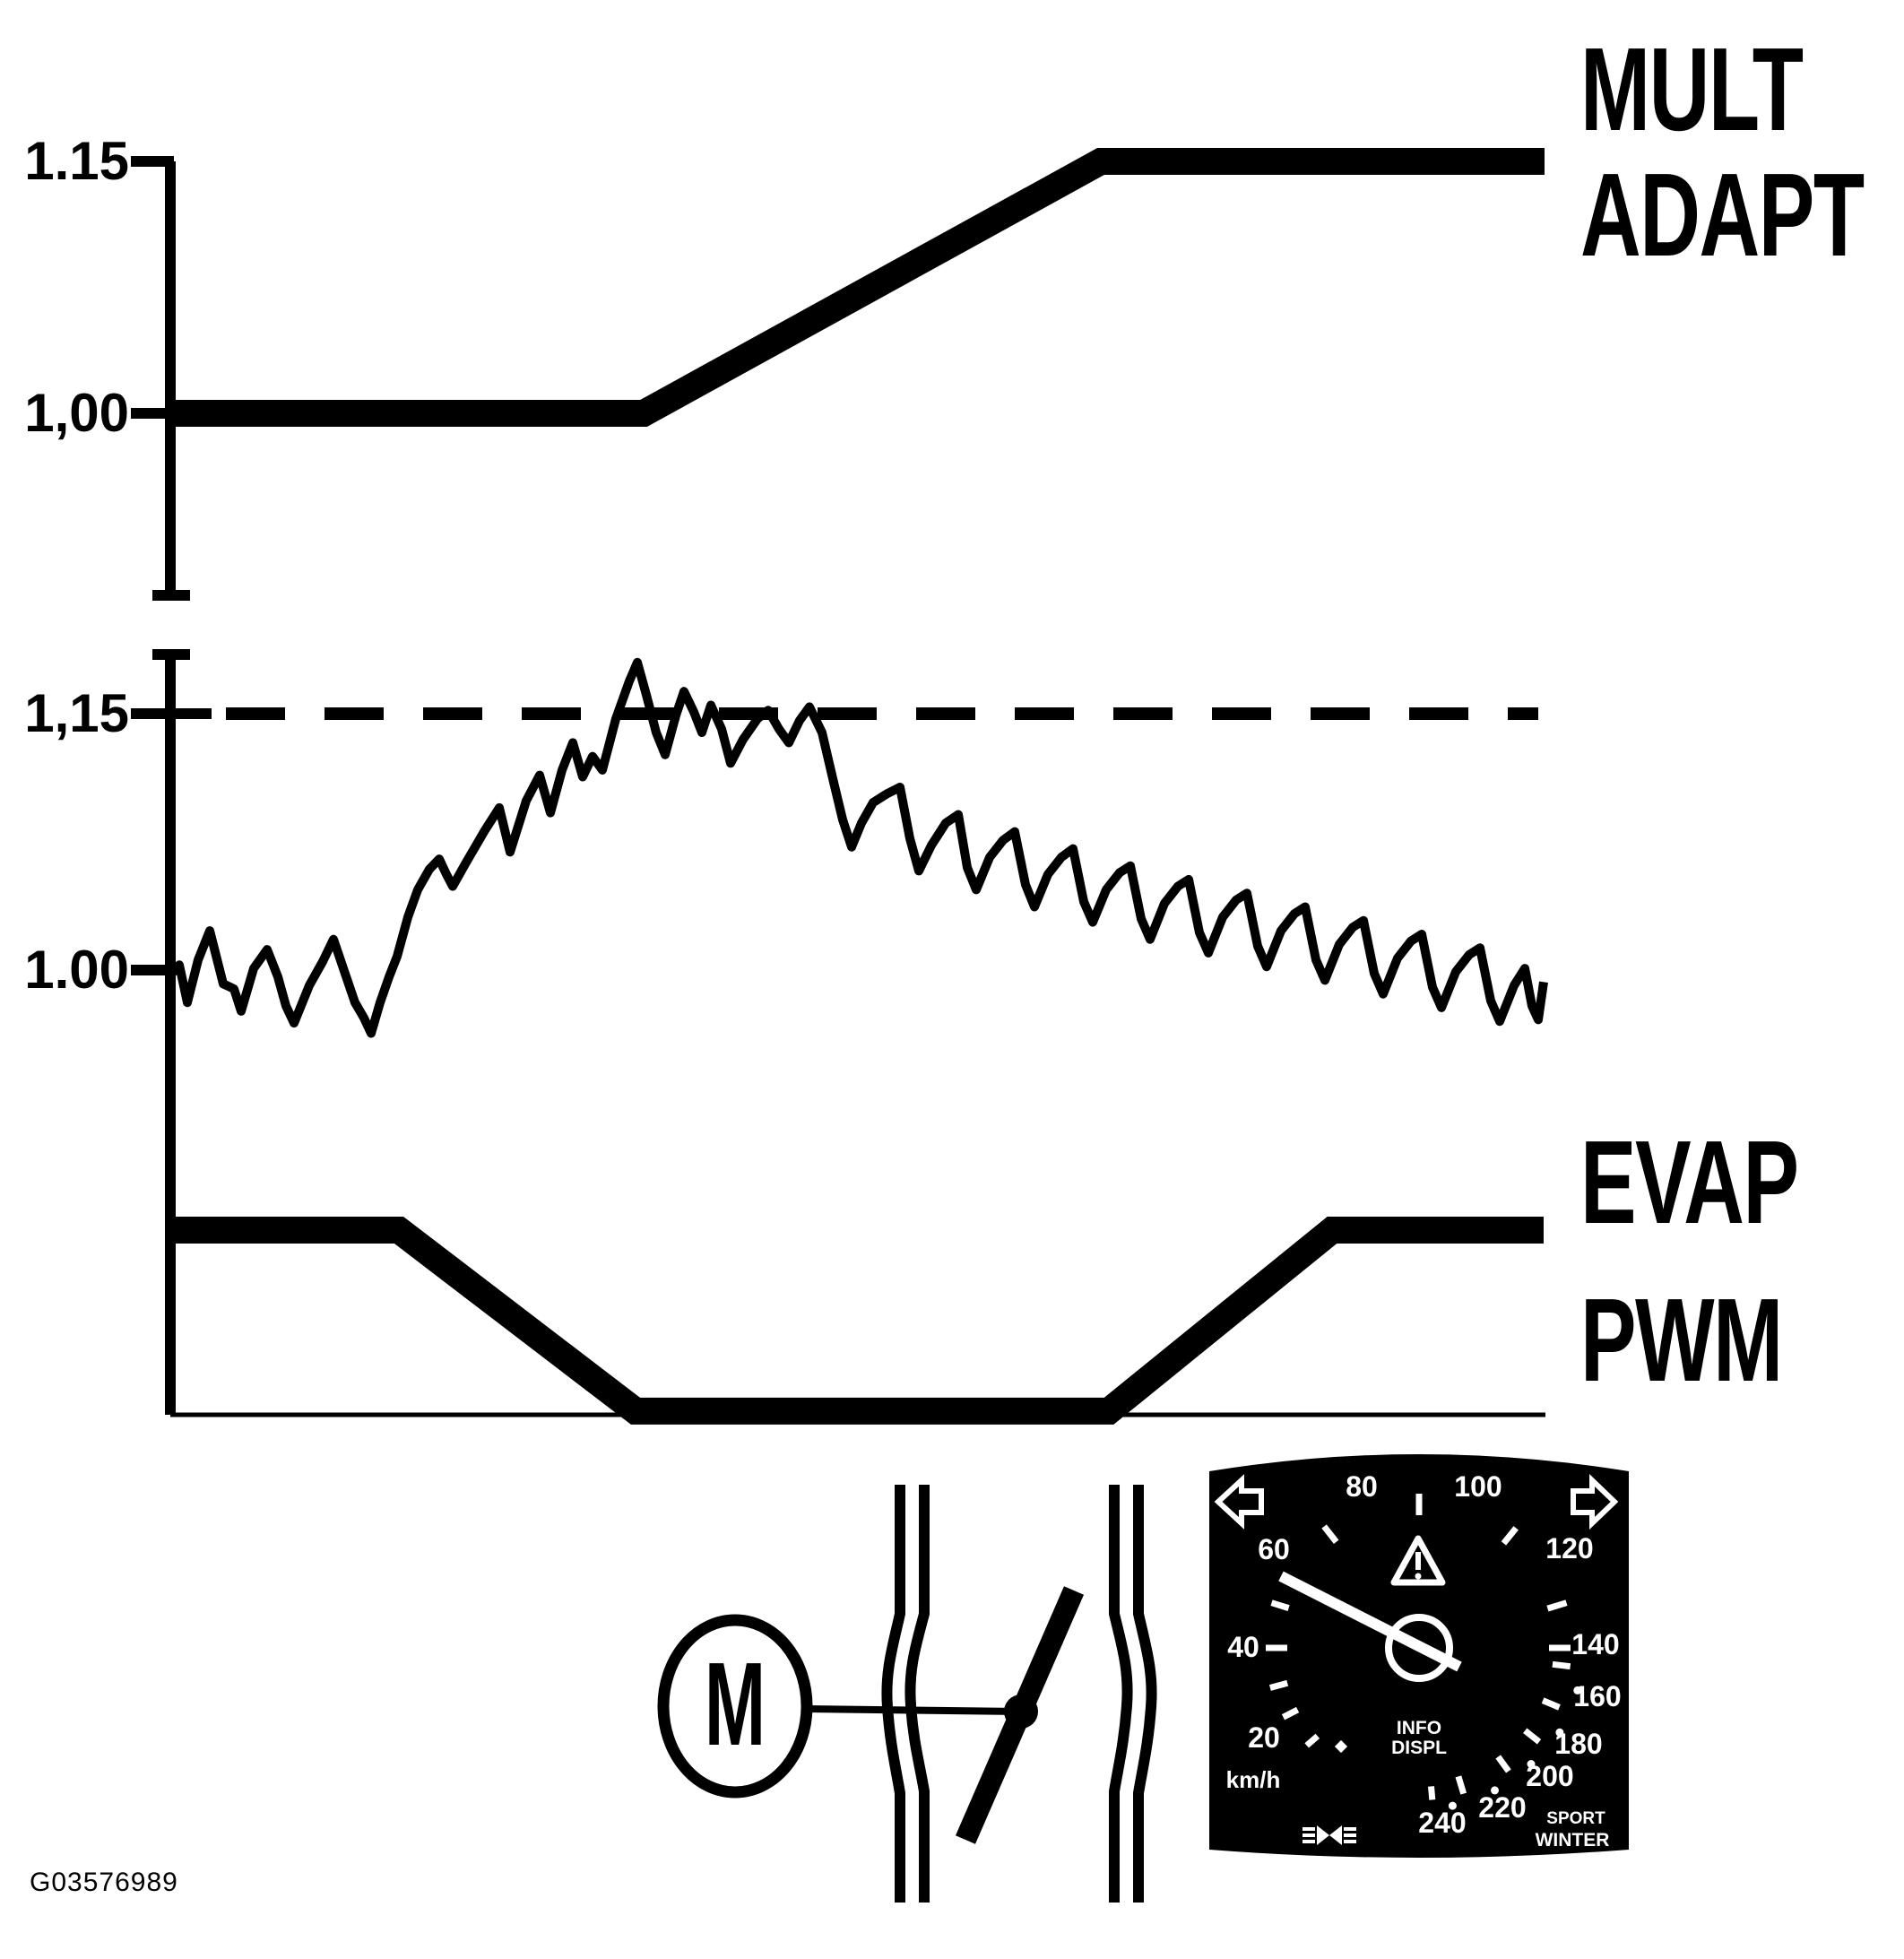 Image resolution: width=1904 pixels, height=1959 pixels. Describe the element at coordinates (858, 1321) in the screenshot. I see `evap-pwm-curve` at that location.